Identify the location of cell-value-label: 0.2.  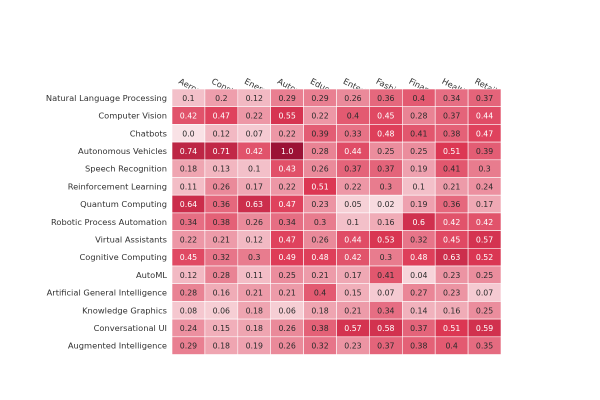
(221, 98).